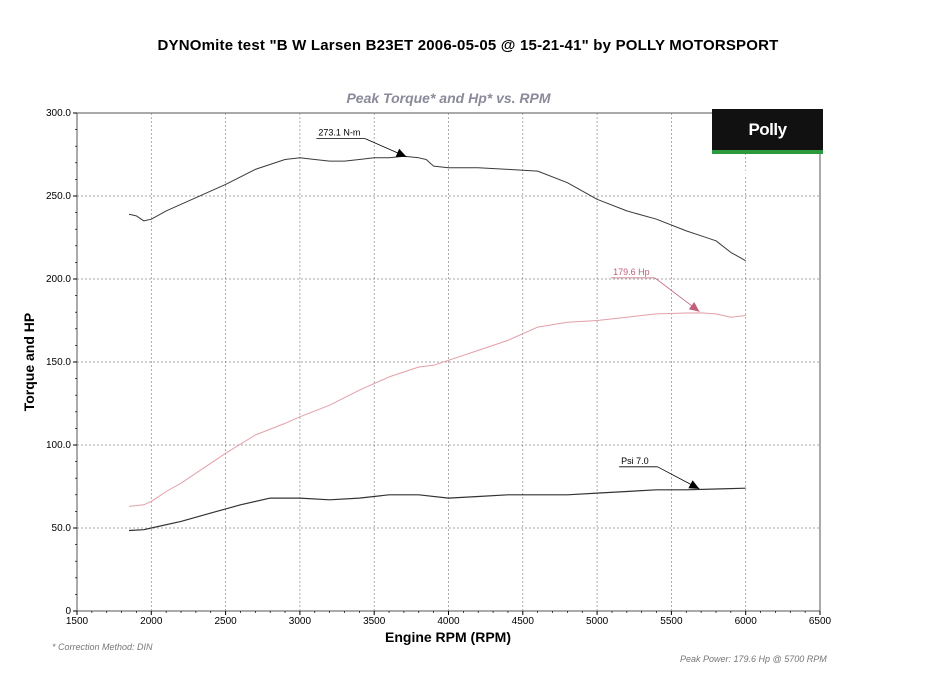 The height and width of the screenshot is (680, 936). What do you see at coordinates (29, 362) in the screenshot?
I see `y-axis-title: Torque and HP` at bounding box center [29, 362].